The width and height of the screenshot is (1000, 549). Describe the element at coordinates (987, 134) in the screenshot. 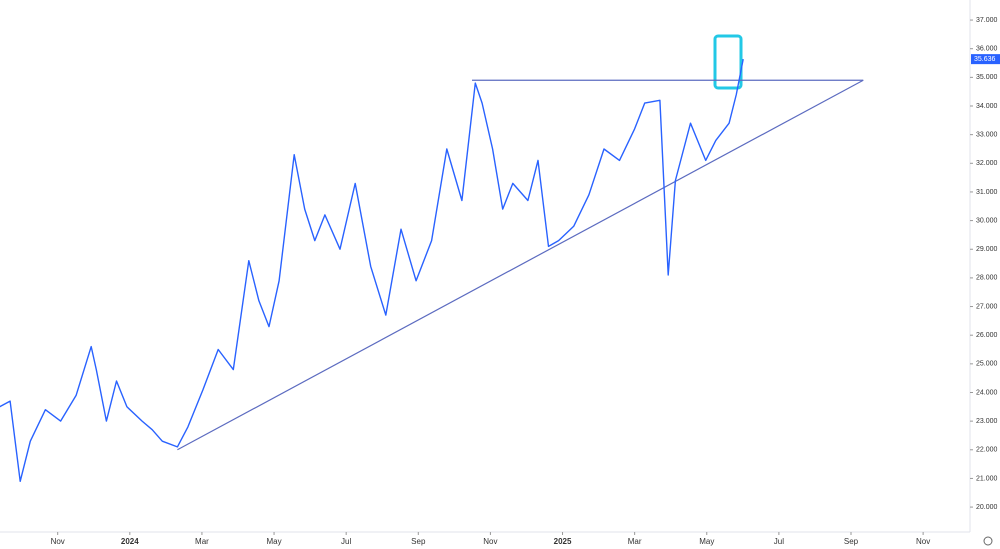

I see `y-tick-label: 33.000` at that location.